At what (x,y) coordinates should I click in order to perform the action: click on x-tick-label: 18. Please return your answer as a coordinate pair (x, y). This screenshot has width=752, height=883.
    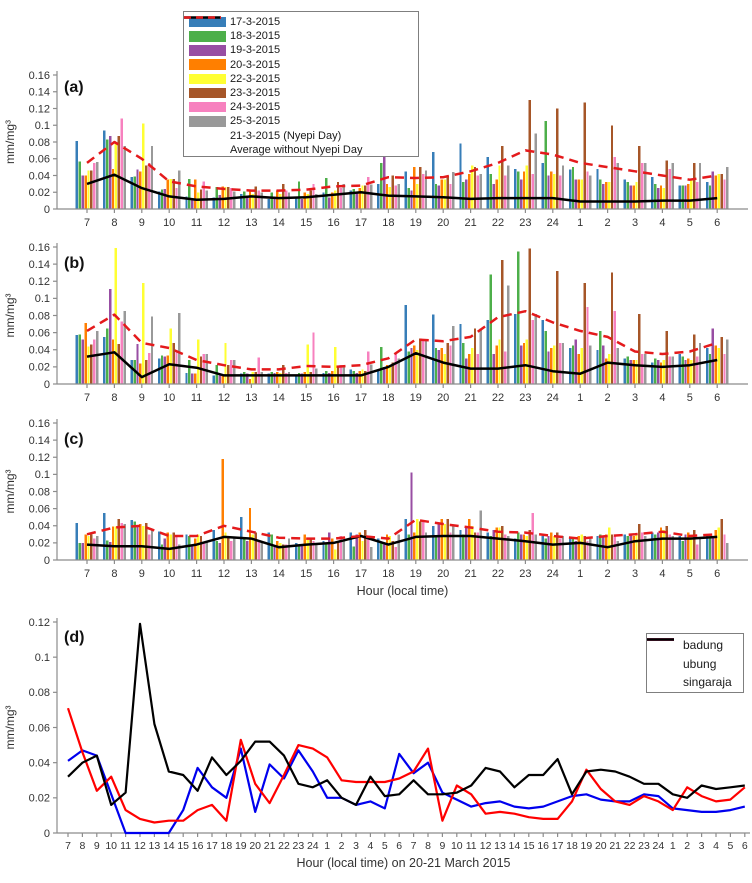
    Looking at the image, I should click on (388, 223).